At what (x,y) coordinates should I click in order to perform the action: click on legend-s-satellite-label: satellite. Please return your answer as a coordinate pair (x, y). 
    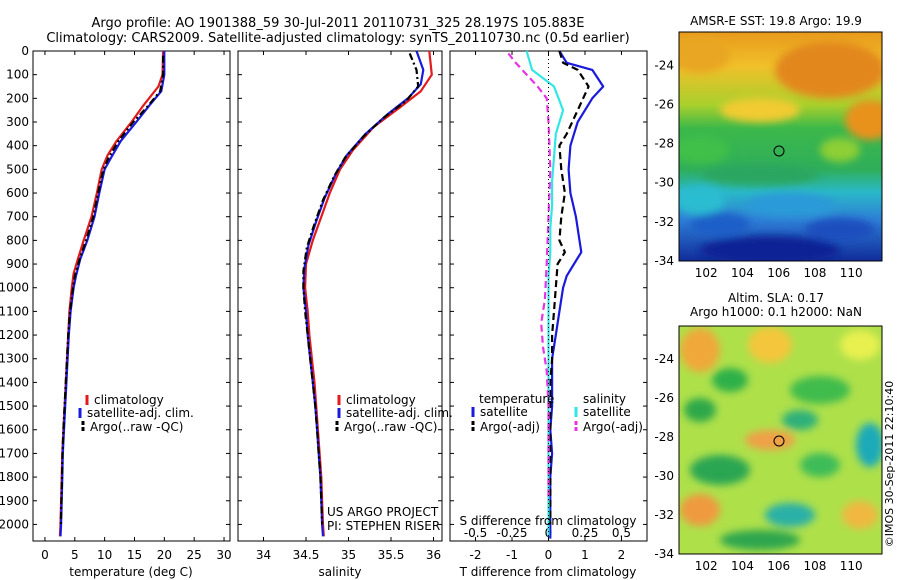
    Looking at the image, I should click on (607, 412).